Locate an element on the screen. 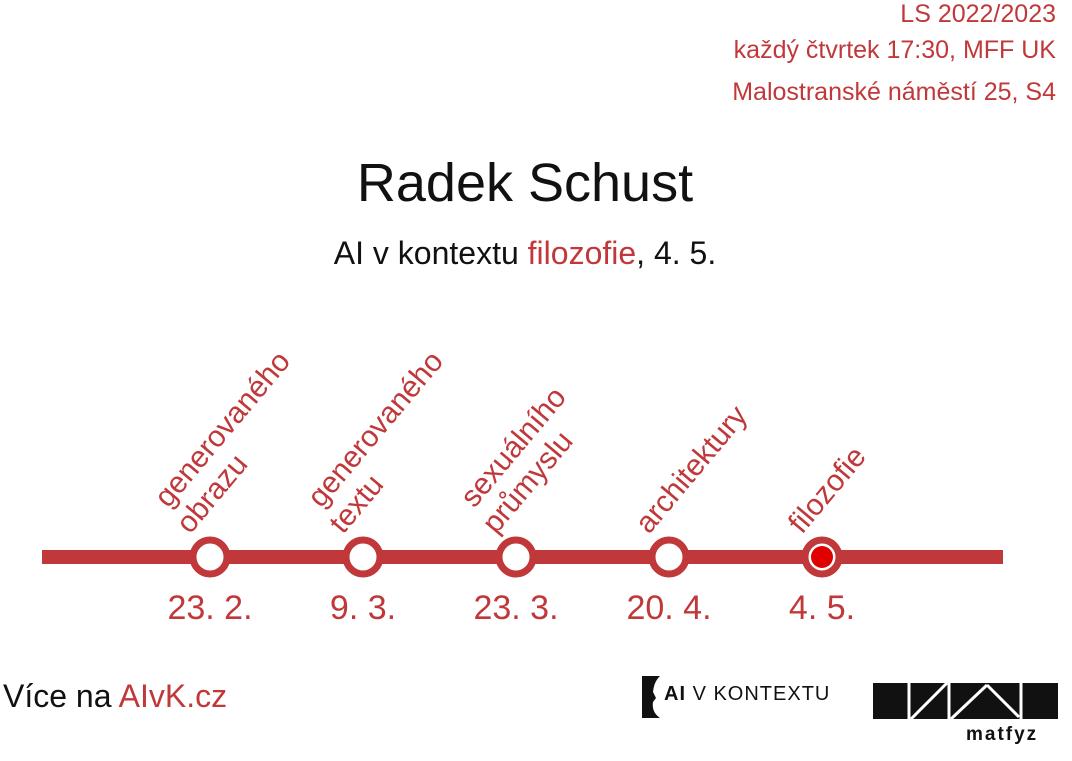  more-prefix: Více na is located at coordinates (61, 696).